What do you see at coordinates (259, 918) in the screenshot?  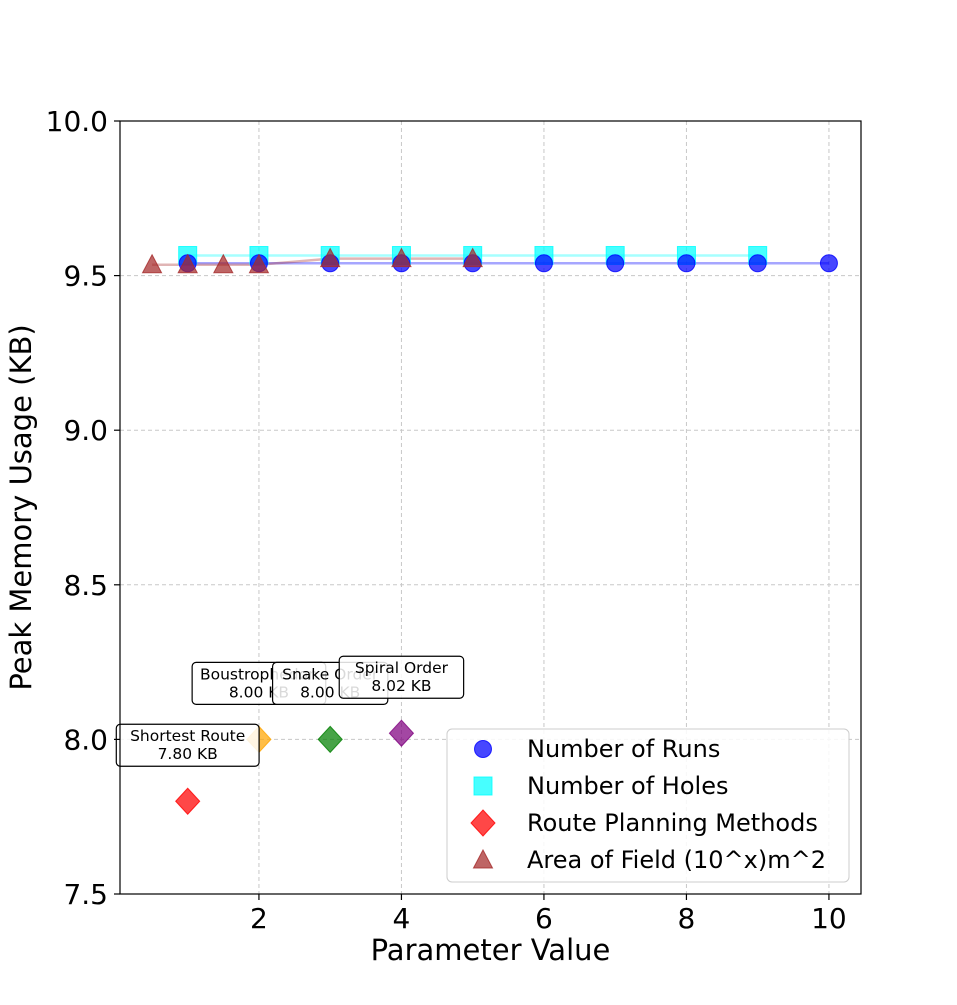 I see `x-tick-label: 2` at bounding box center [259, 918].